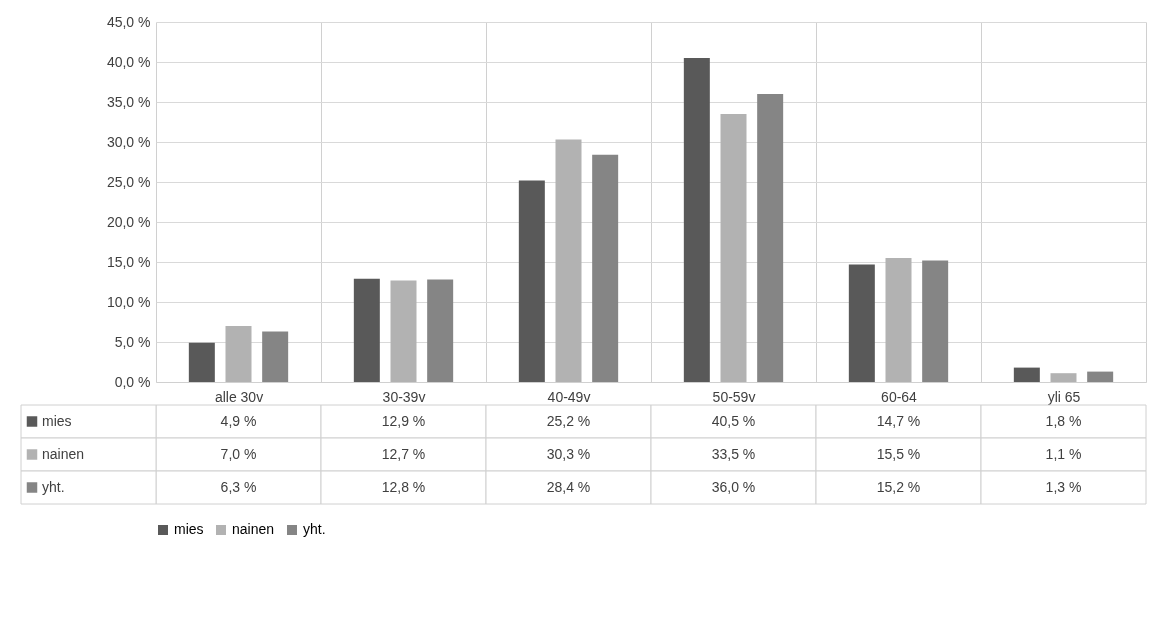  What do you see at coordinates (898, 420) in the screenshot?
I see `data-label: 14,7 %` at bounding box center [898, 420].